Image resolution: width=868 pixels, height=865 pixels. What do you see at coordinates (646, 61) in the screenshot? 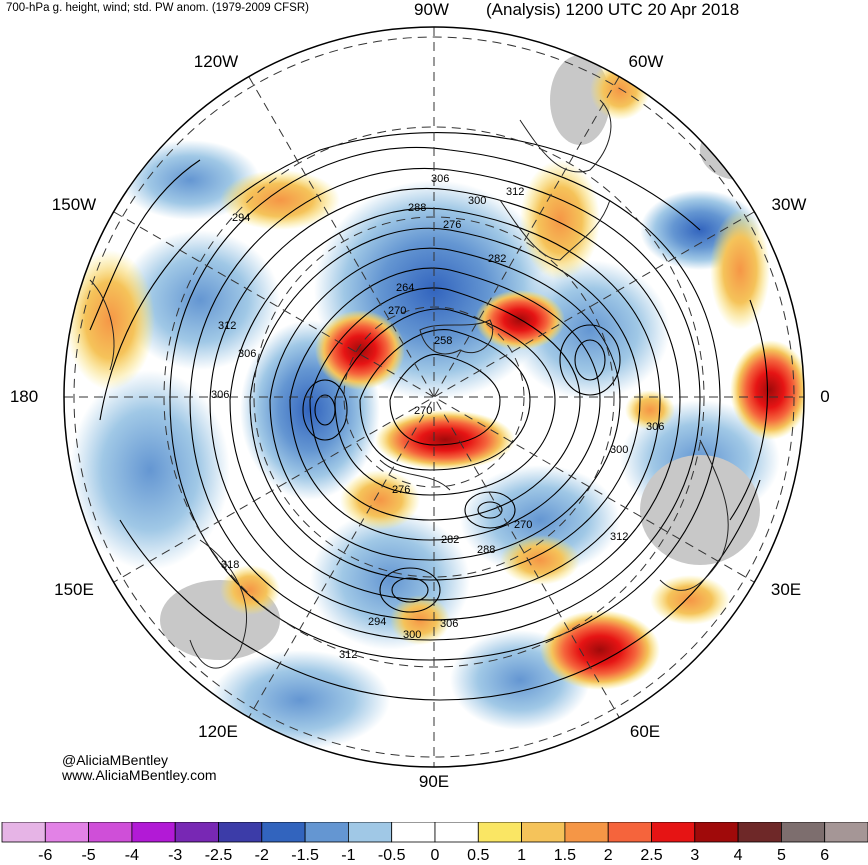
I see `lon-label-60w: 60W` at bounding box center [646, 61].